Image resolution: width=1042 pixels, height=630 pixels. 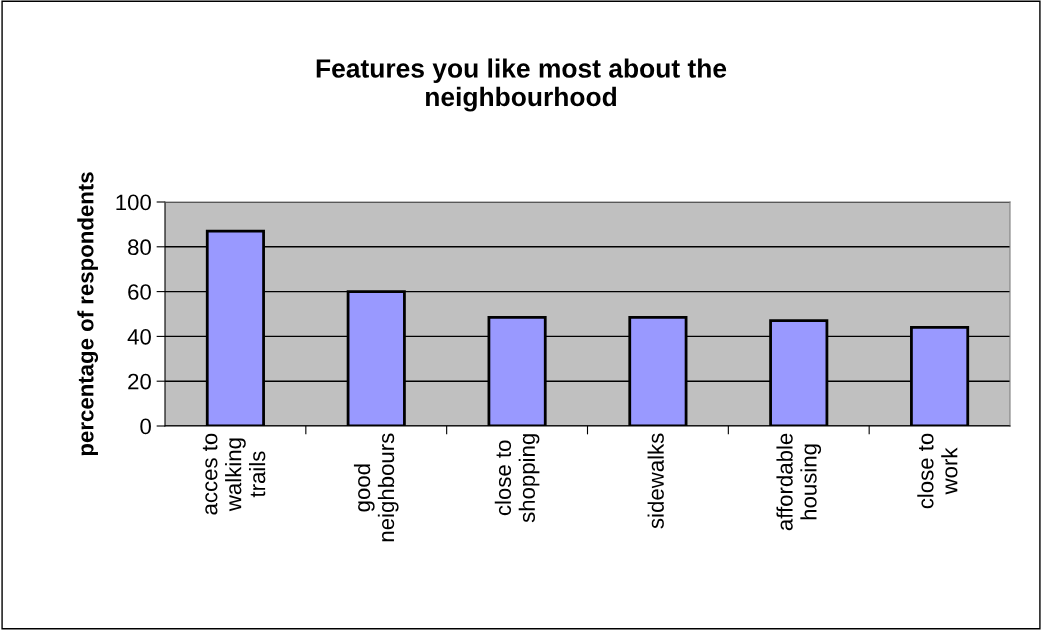 I want to click on x-tick-label: sidewalks, so click(x=655, y=481).